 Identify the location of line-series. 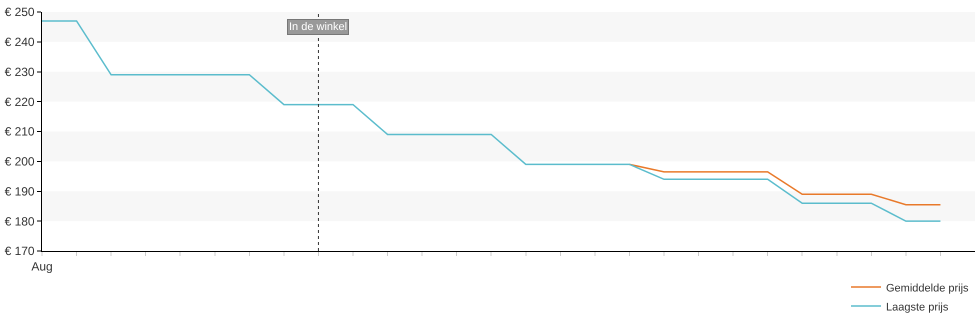
(785, 185).